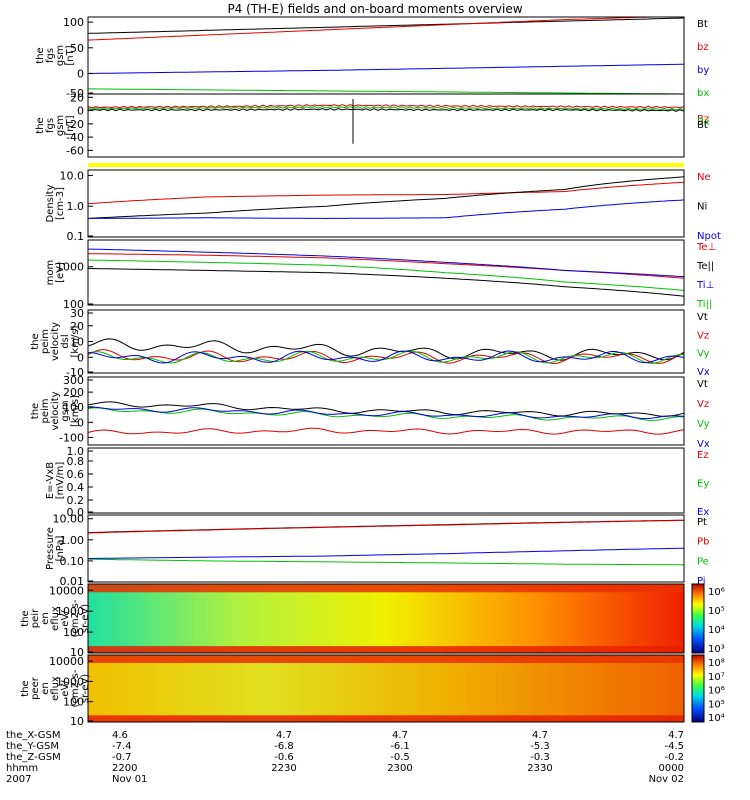 The height and width of the screenshot is (800, 750). I want to click on footer-value: 4.6, so click(120, 735).